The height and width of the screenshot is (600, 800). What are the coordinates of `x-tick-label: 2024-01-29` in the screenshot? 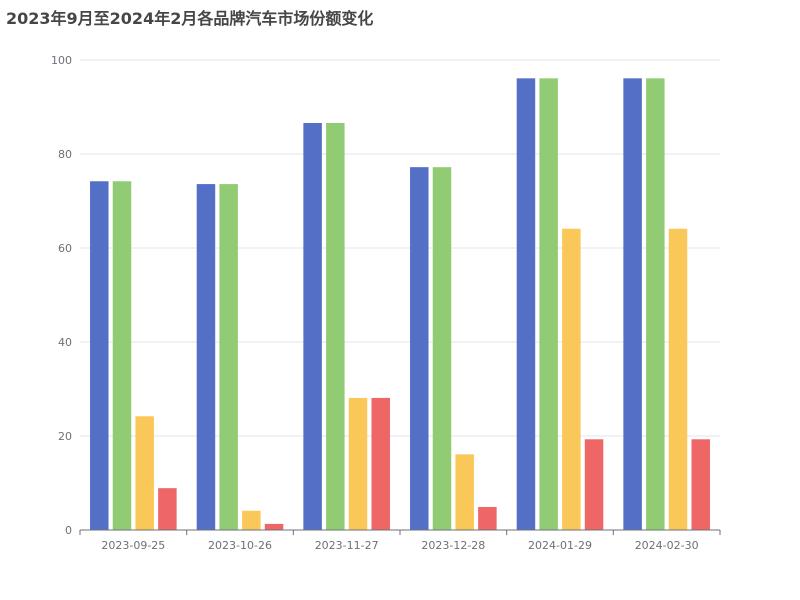 It's located at (560, 545).